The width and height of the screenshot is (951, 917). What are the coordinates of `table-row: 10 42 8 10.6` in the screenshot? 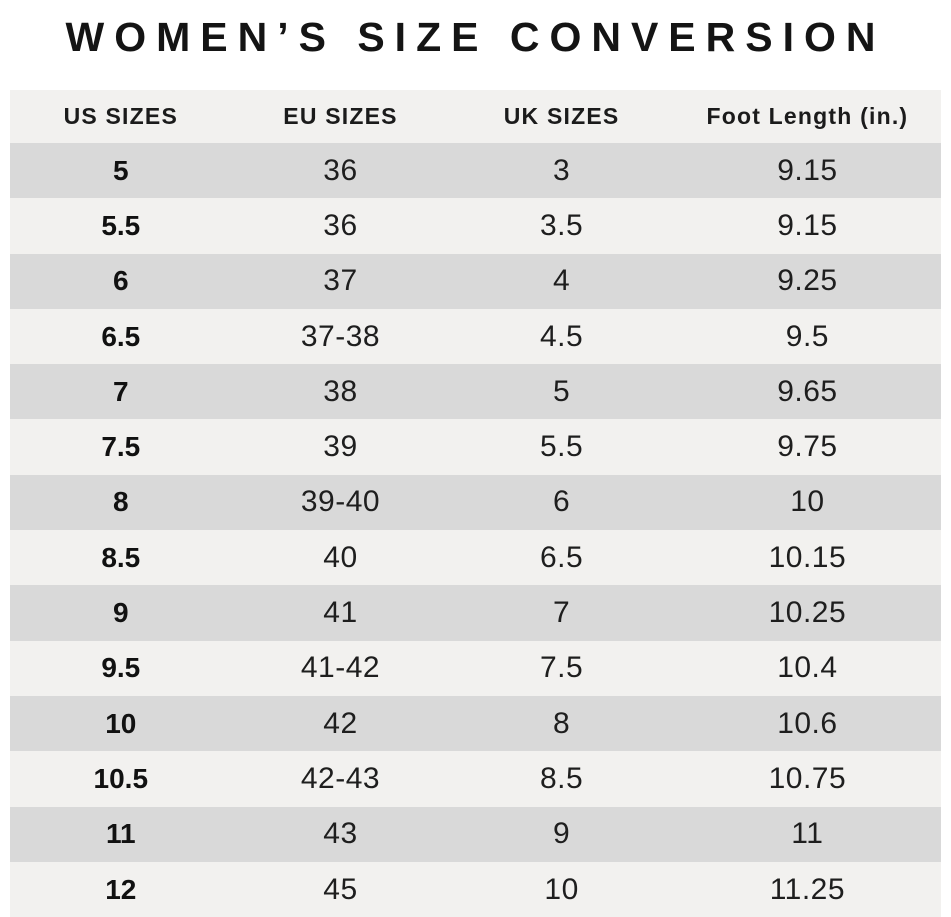 It's located at (475, 723).